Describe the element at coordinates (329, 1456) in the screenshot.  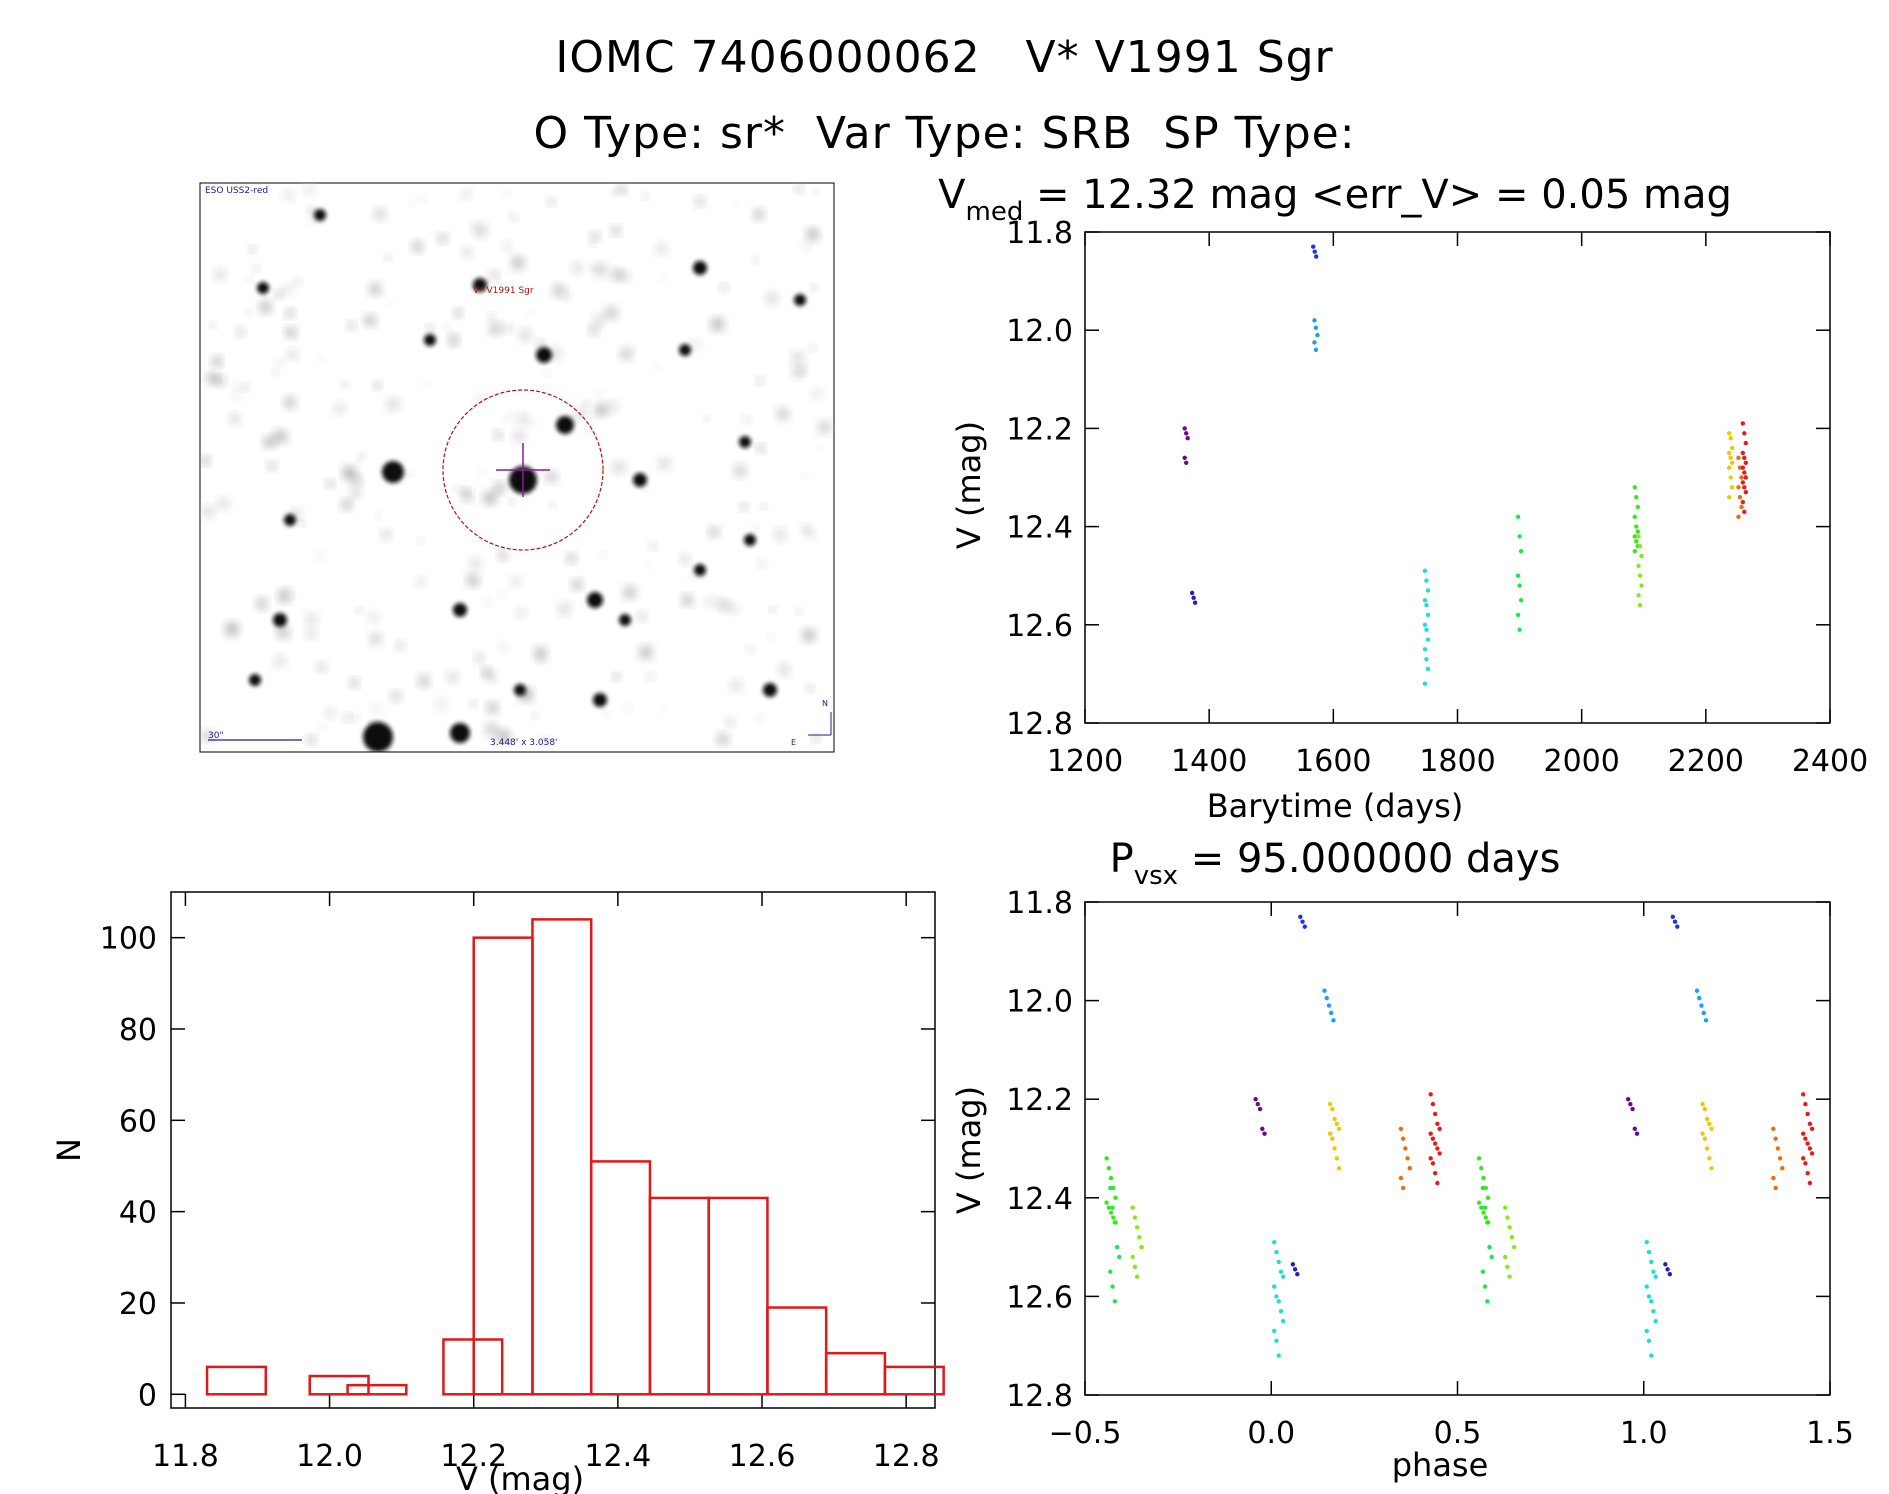
I see `histogram-xtick-label: 12.0` at that location.